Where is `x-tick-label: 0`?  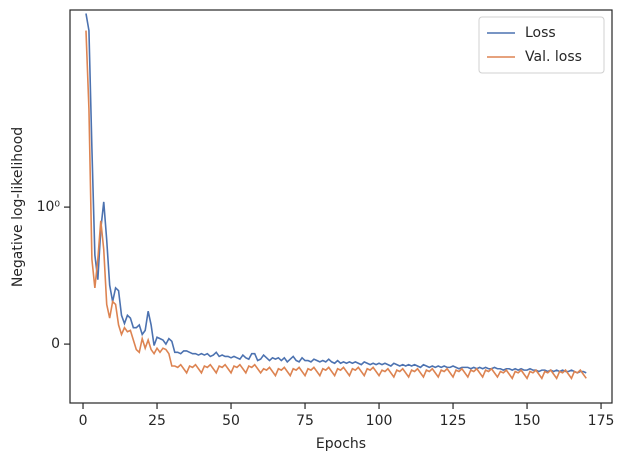 x-tick-label: 0 is located at coordinates (83, 421).